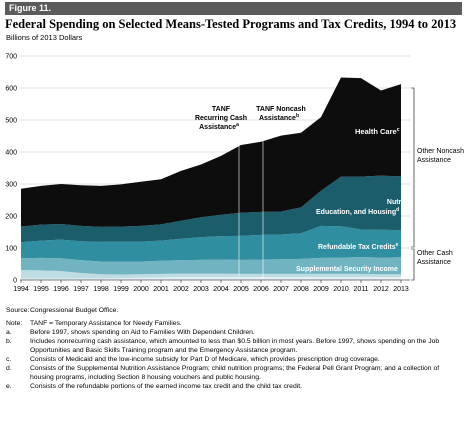 This screenshot has height=421, width=467. I want to click on x-tick-label: 2010, so click(341, 289).